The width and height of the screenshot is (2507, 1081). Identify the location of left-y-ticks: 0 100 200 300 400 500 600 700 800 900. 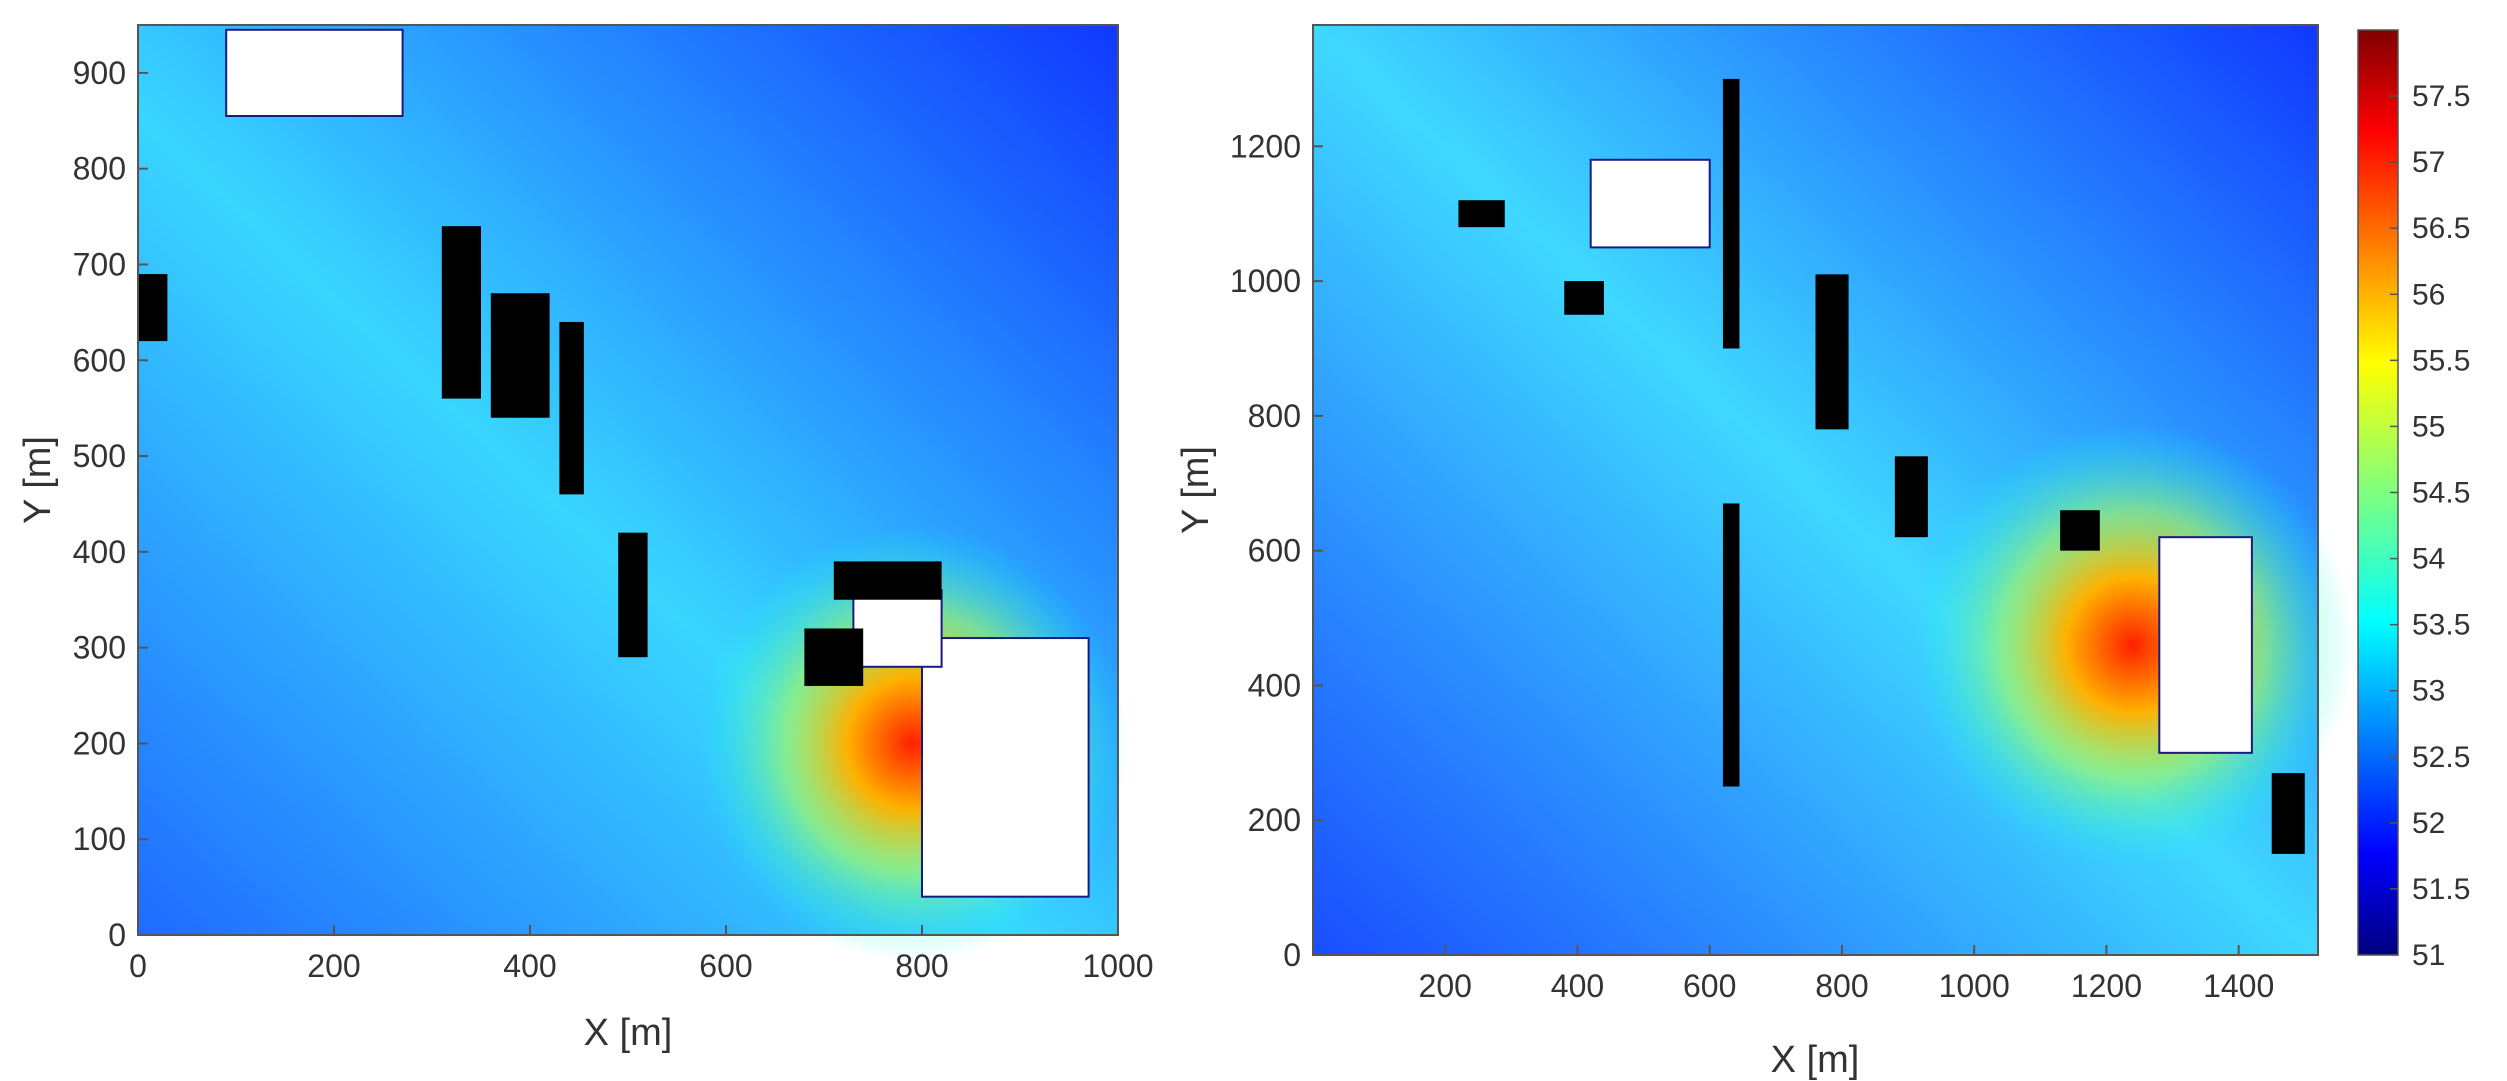
(110, 504).